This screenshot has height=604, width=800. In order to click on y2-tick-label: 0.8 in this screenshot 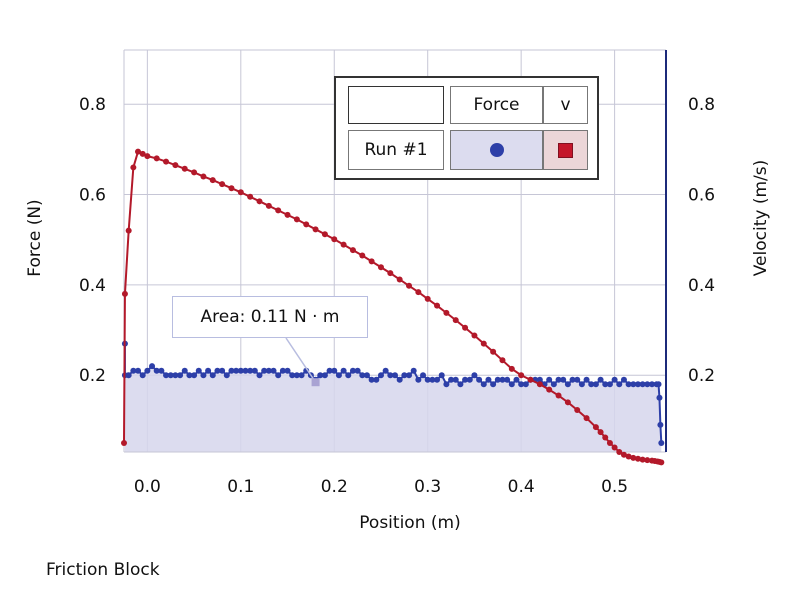, I will do `click(701, 105)`.